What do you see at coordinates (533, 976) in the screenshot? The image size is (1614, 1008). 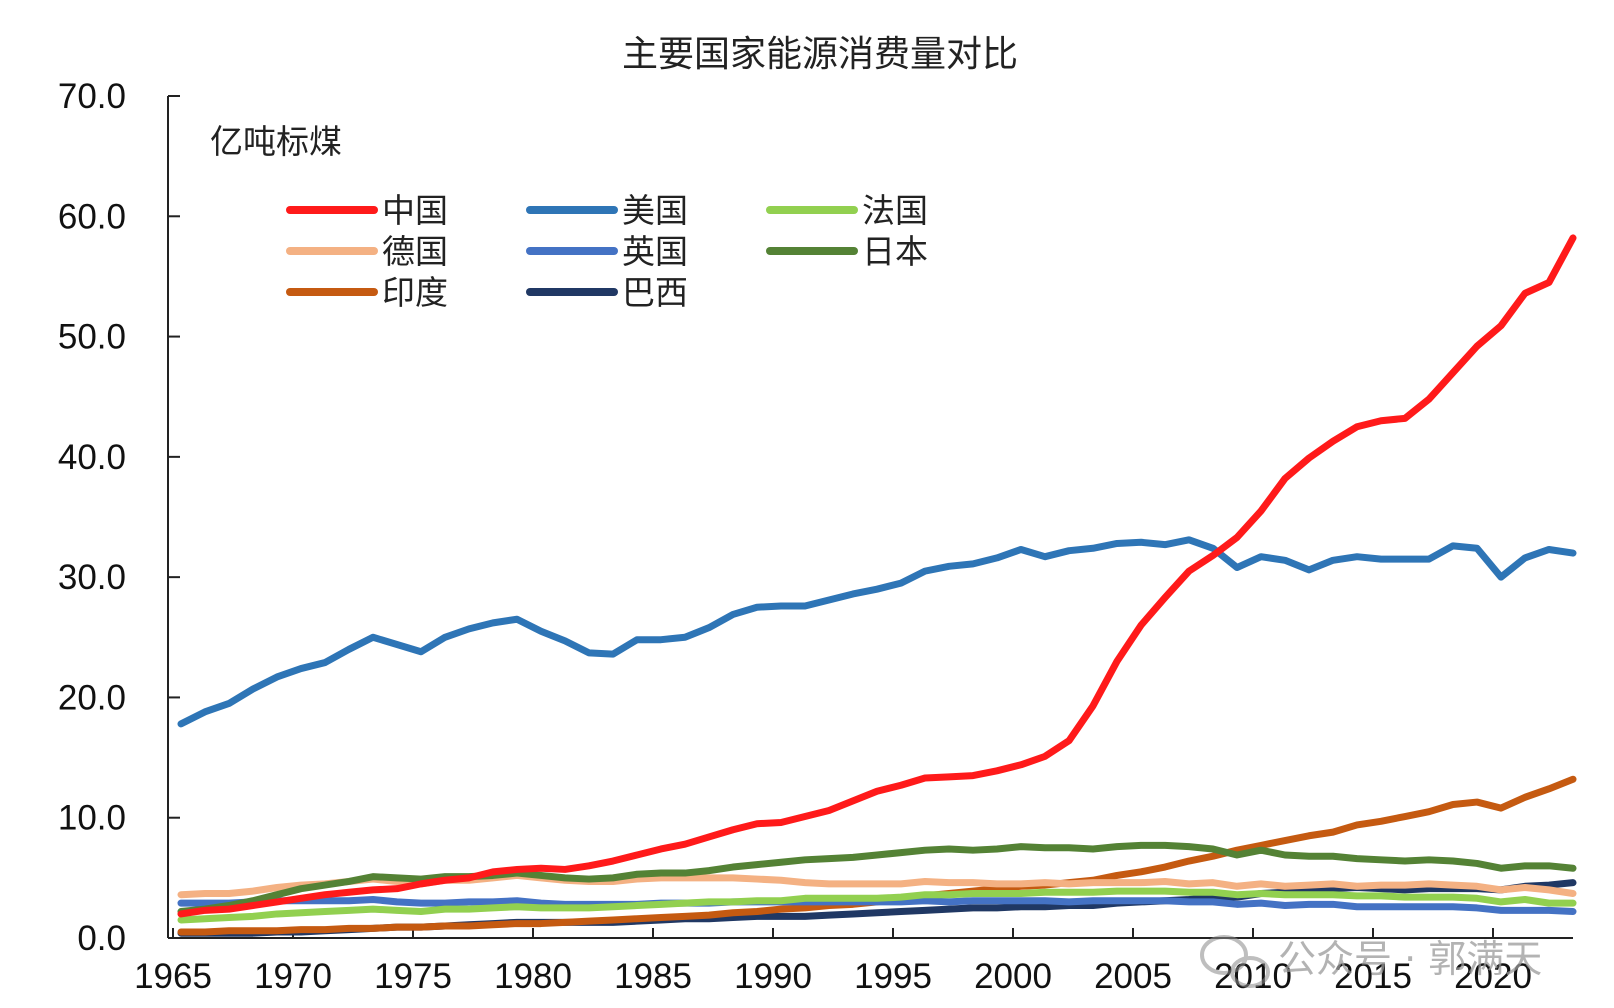 I see `x-tick-label: 1980` at bounding box center [533, 976].